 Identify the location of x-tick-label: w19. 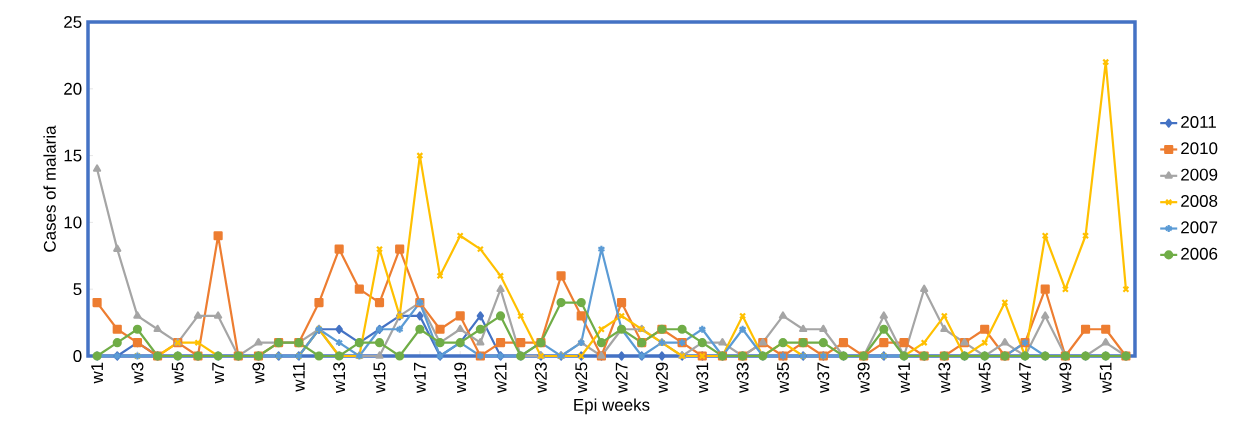
(460, 377).